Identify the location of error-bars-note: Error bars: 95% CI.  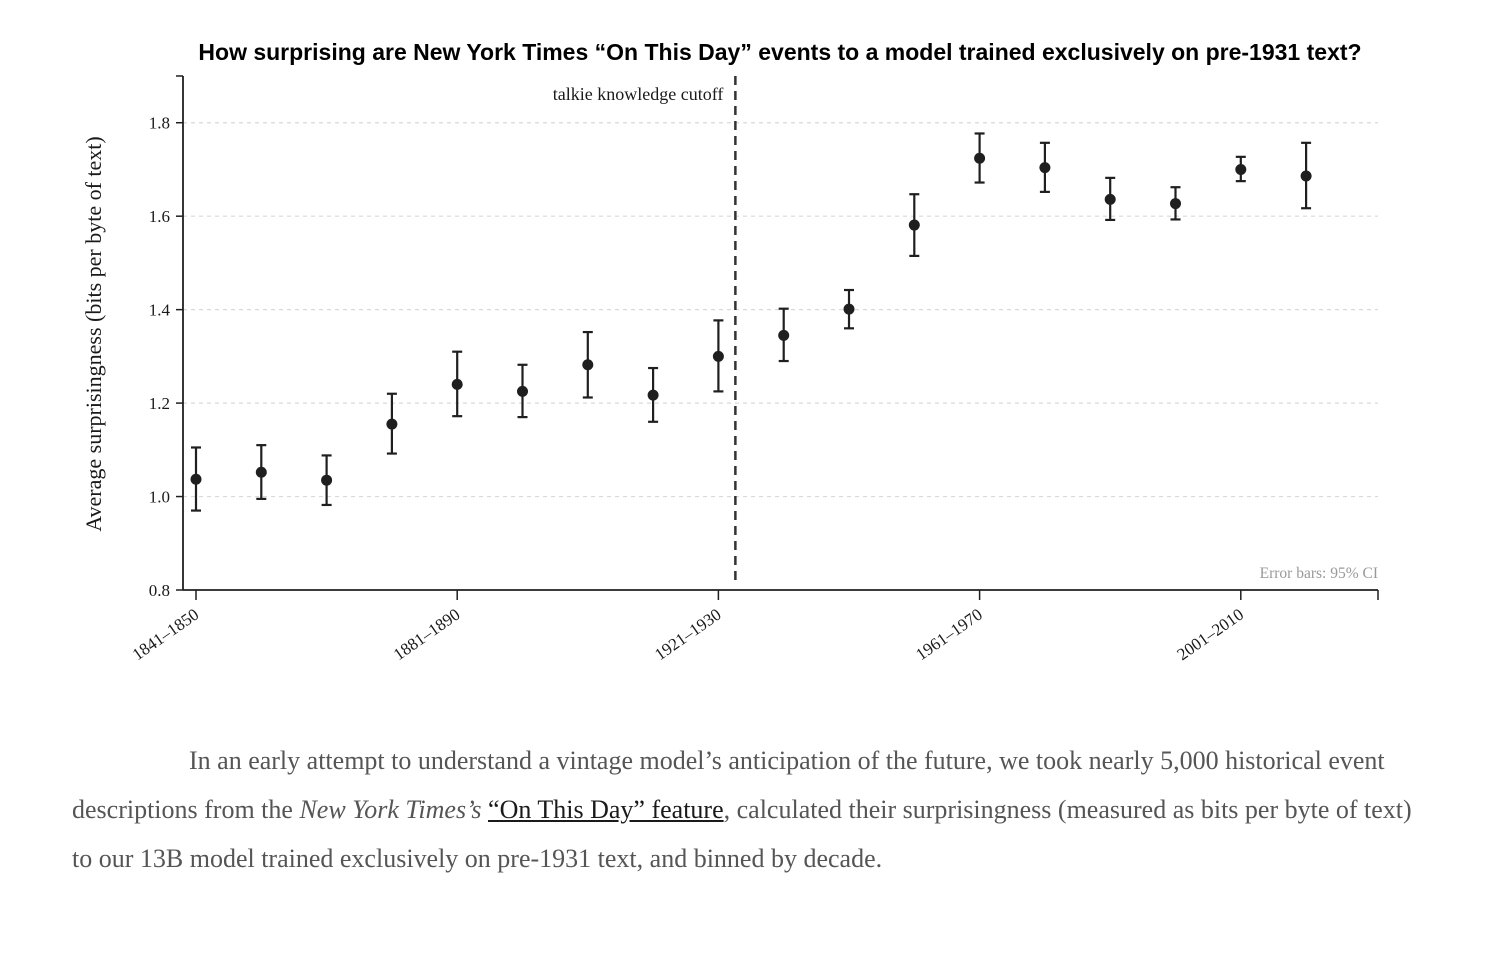
(1319, 573).